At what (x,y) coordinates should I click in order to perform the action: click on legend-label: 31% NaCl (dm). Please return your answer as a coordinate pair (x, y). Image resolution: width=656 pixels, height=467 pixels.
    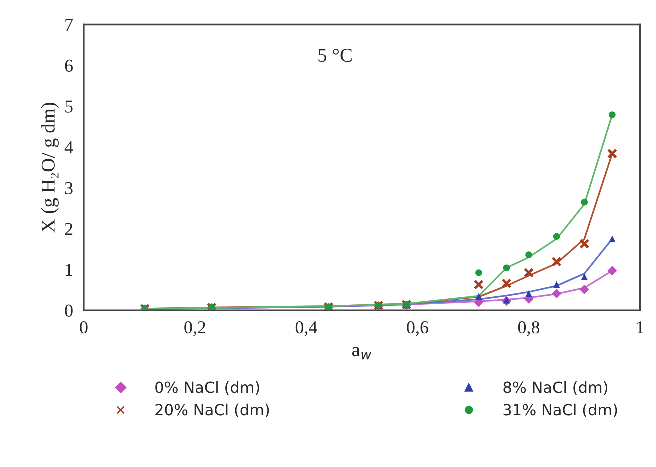
    Looking at the image, I should click on (561, 411).